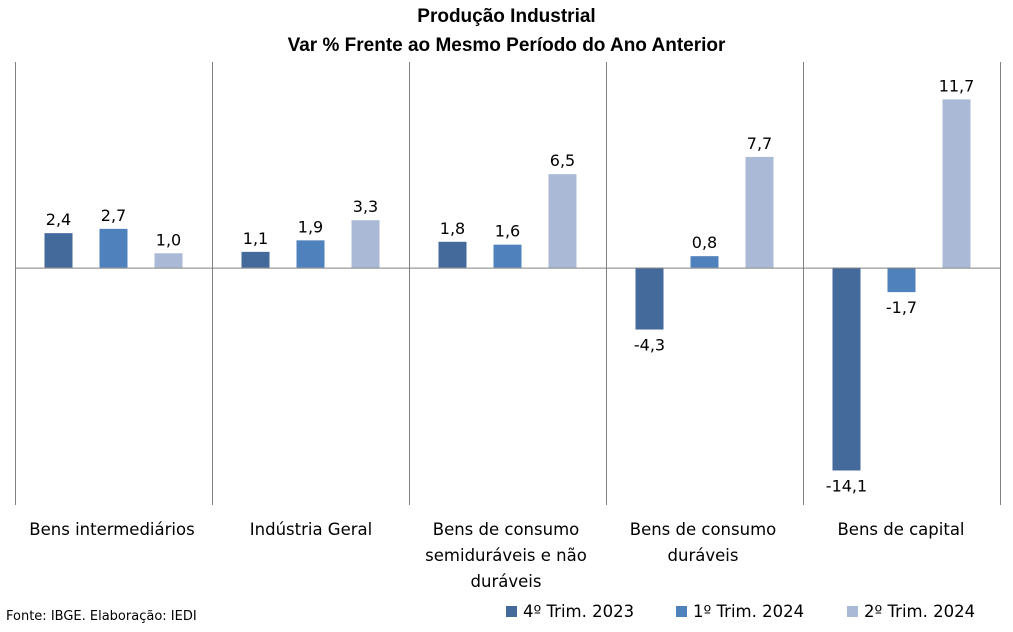  I want to click on data-label: 11,7, so click(957, 85).